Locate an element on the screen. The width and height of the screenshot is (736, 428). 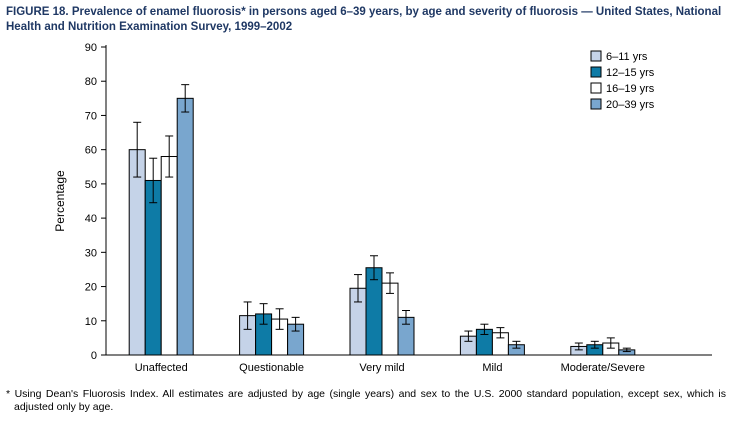
svg-text: 20–39 yrs is located at coordinates (630, 105).